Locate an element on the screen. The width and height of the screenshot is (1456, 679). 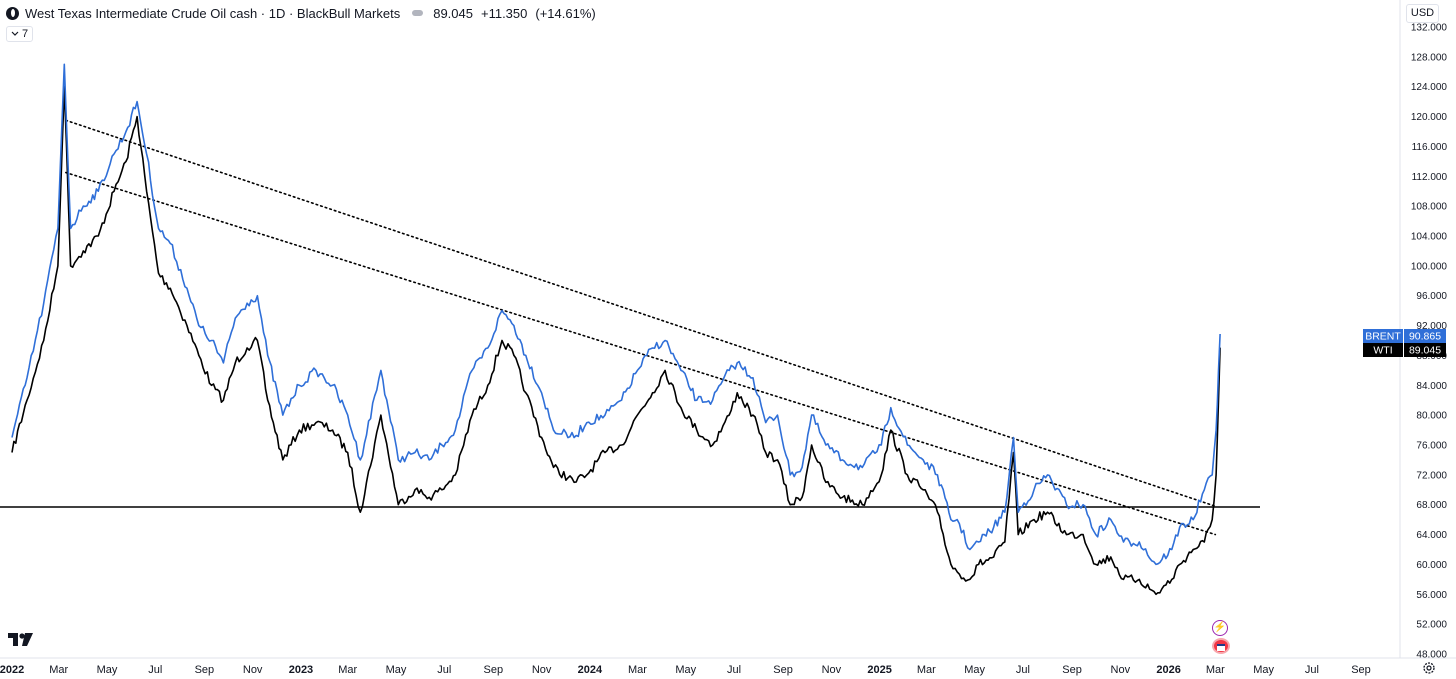
market-status-icon is located at coordinates (418, 13).